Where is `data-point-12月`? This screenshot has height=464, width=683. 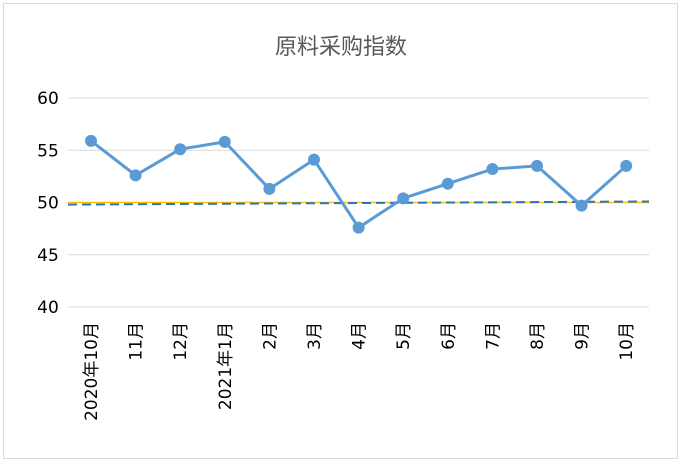 data-point-12月 is located at coordinates (180, 149).